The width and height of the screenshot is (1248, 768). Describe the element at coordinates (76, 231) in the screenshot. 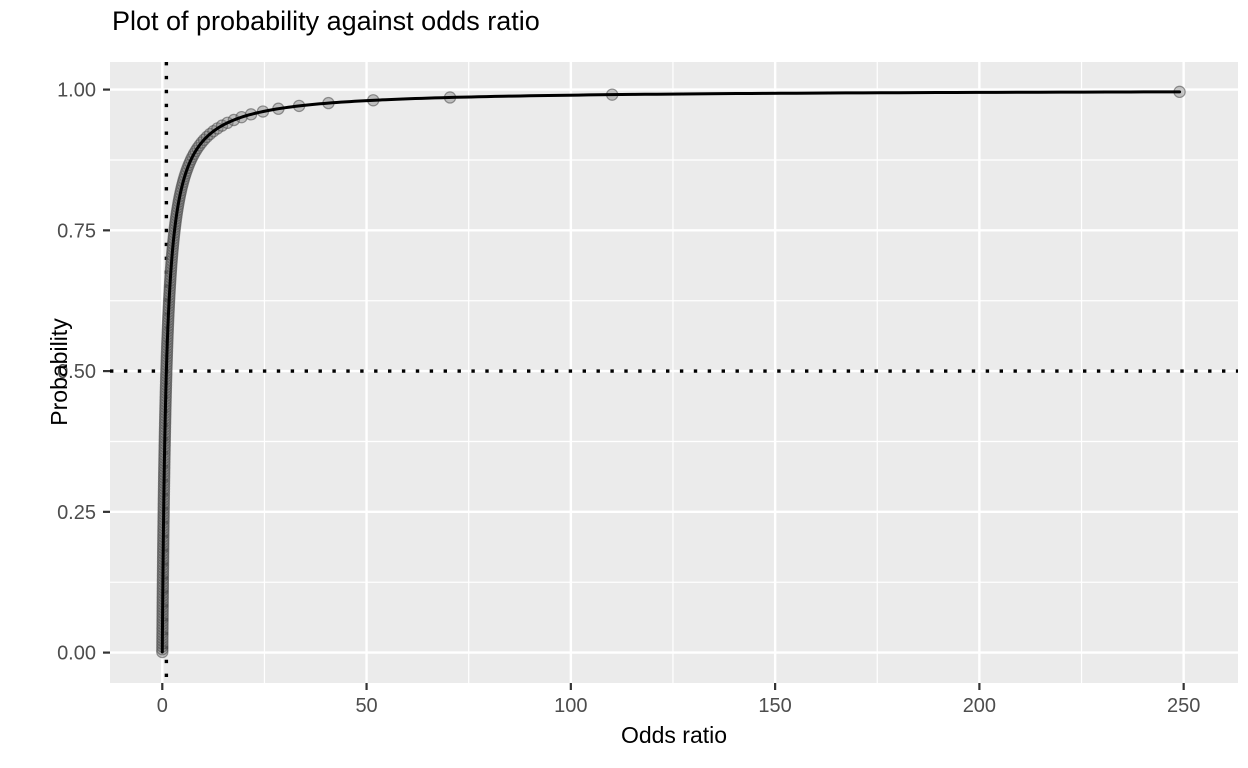

I see `y-tick-label: 0.75` at that location.